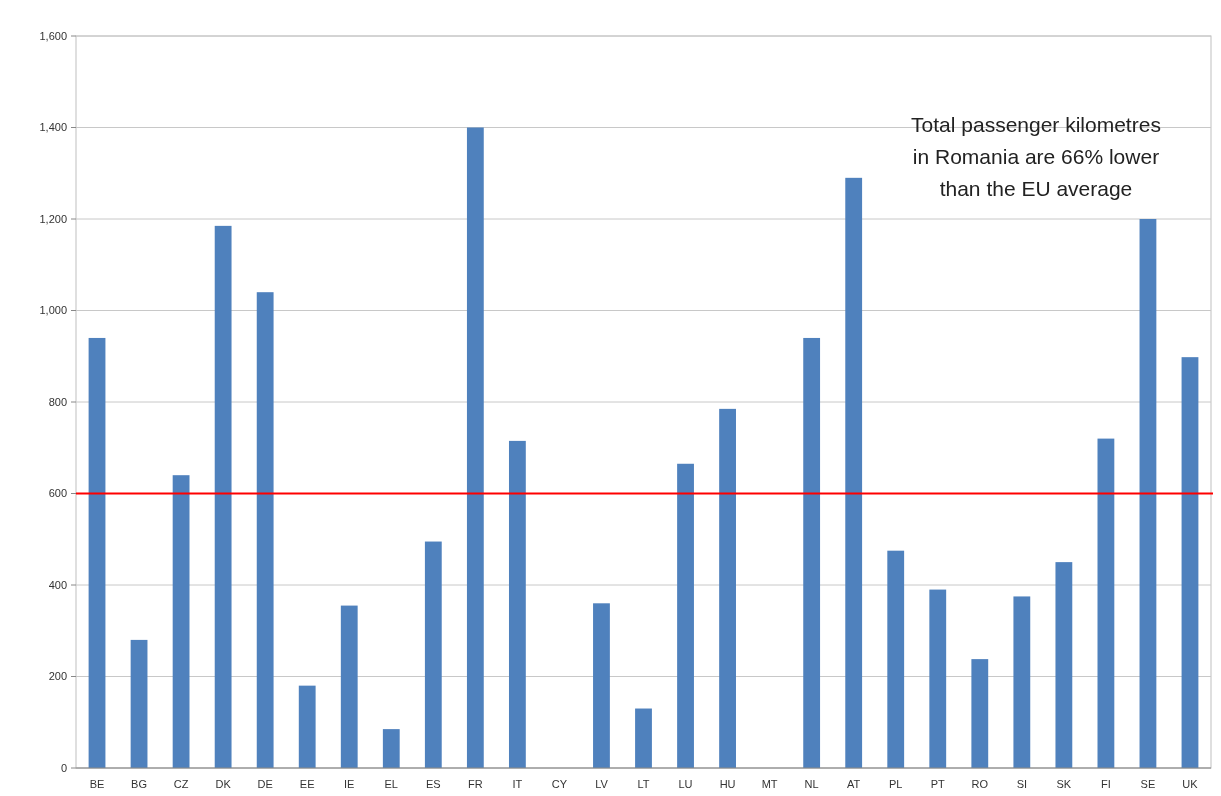 The width and height of the screenshot is (1221, 796). Describe the element at coordinates (811, 784) in the screenshot. I see `x-tick-label: NL` at that location.